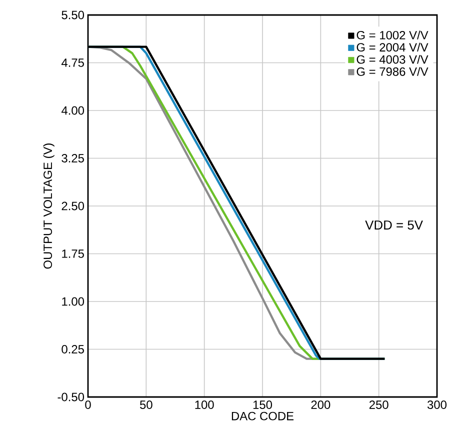  What do you see at coordinates (394, 225) in the screenshot?
I see `annotation: VDD = 5V` at bounding box center [394, 225].